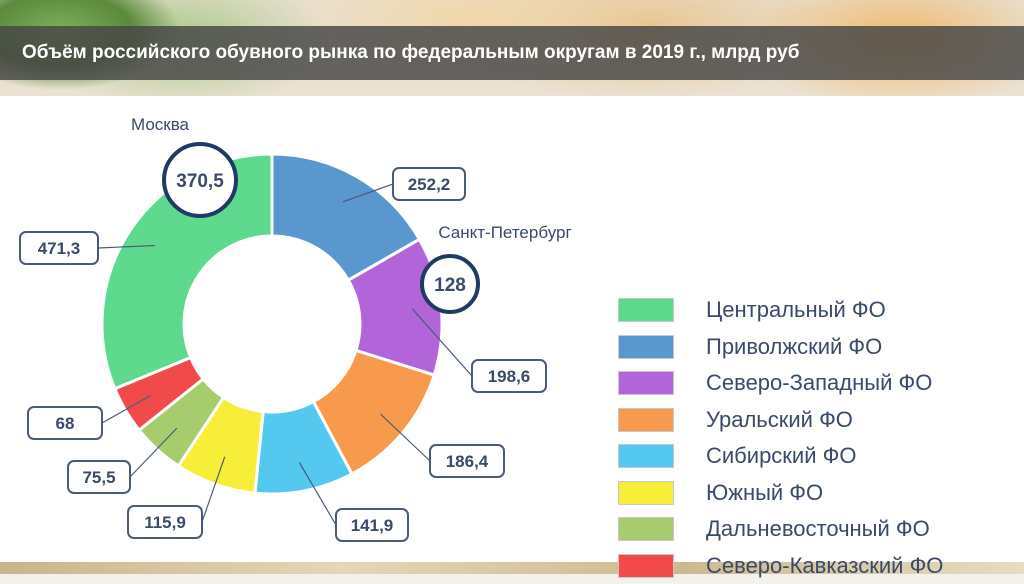 Image resolution: width=1024 pixels, height=584 pixels. What do you see at coordinates (504, 232) in the screenshot?
I see `city-callout-name: Санкт-Петербург` at bounding box center [504, 232].